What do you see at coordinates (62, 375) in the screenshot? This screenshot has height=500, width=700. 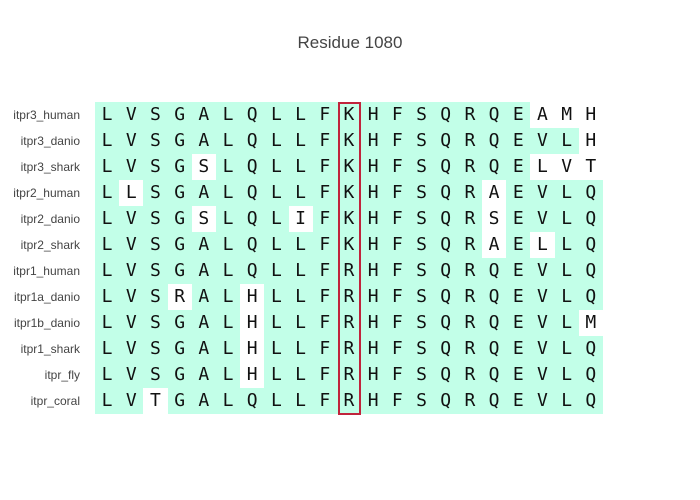 I see `sequence-label: itpr_fly` at bounding box center [62, 375].